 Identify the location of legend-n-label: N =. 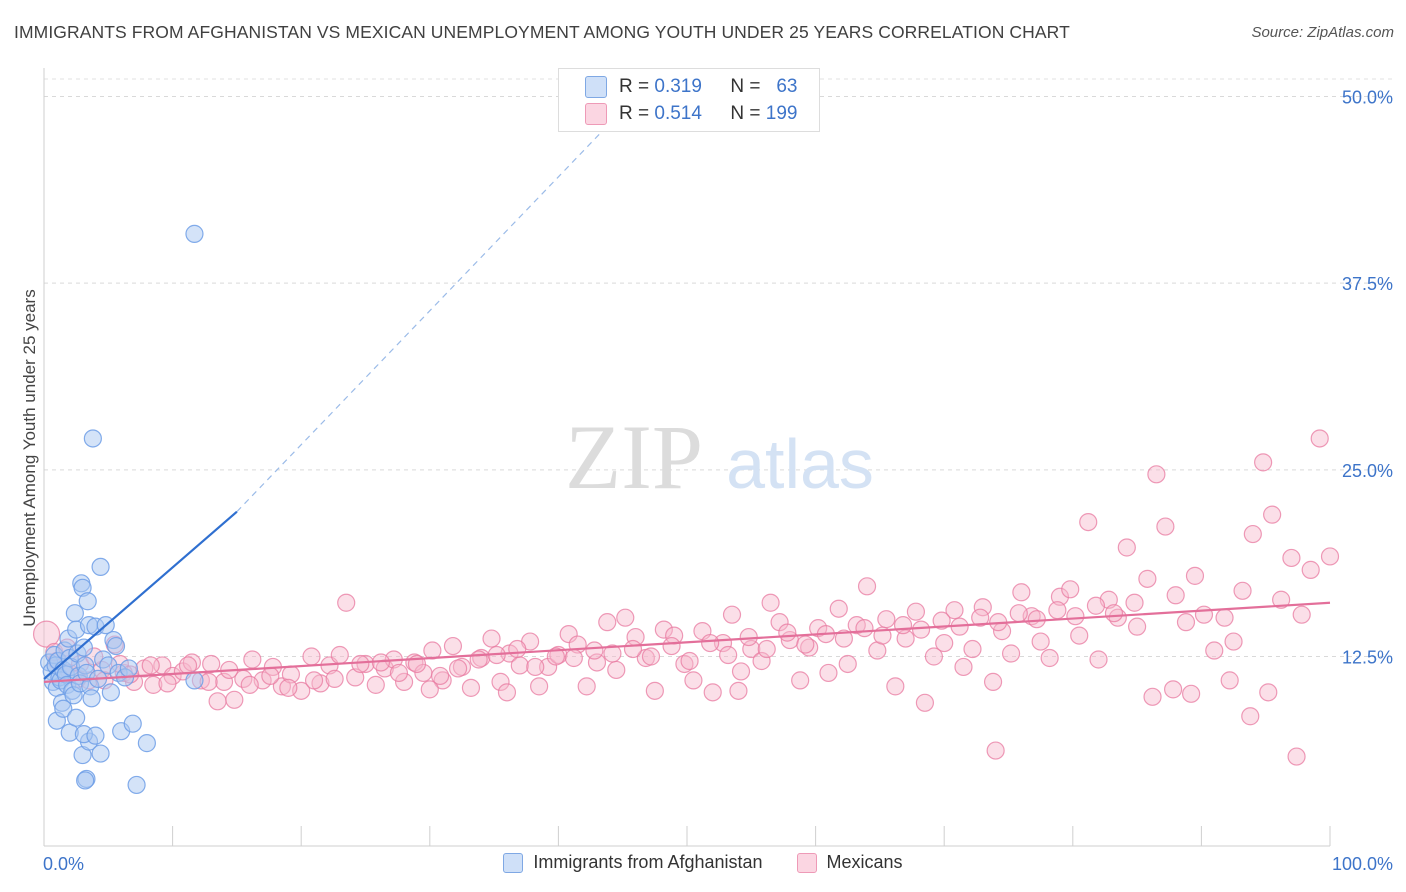
(745, 113).